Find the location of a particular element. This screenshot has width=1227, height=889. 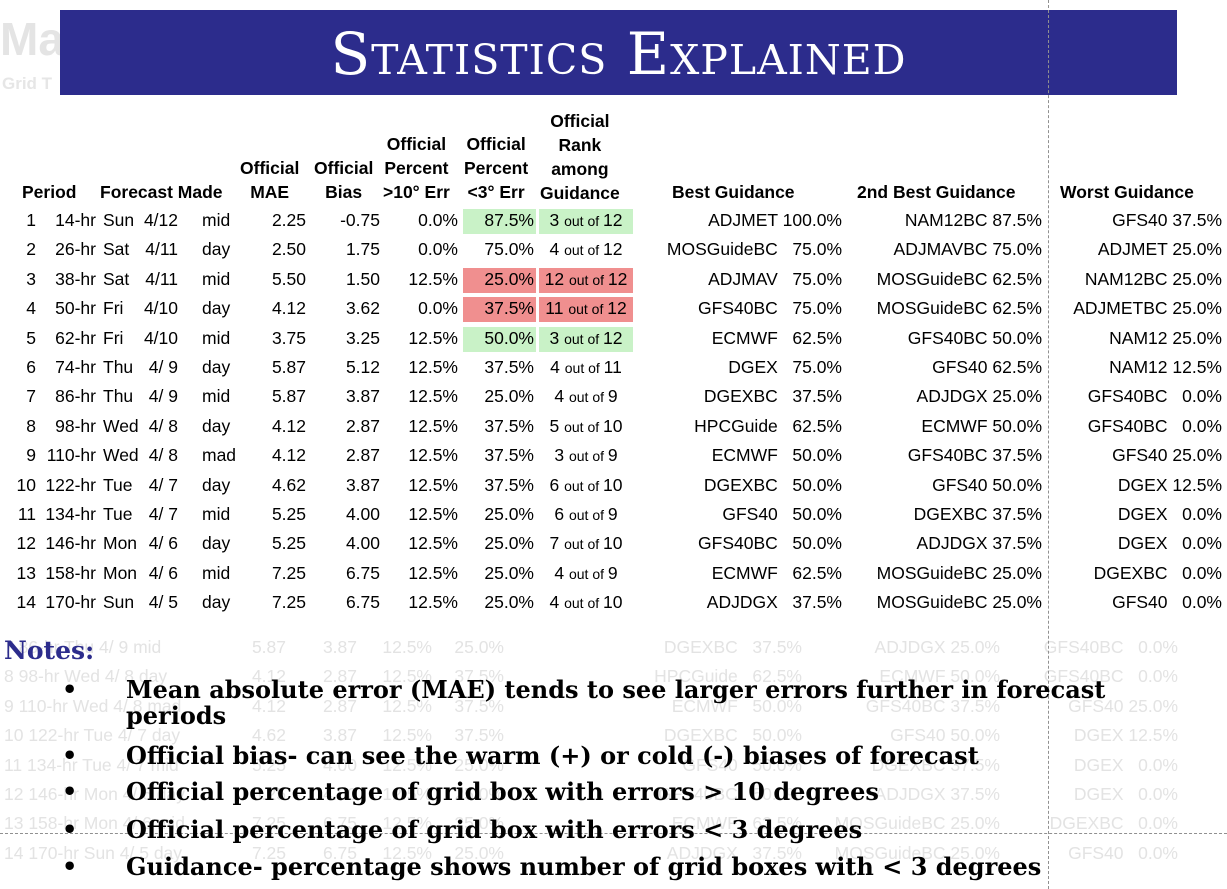

ghost-best: GFS40BC 50.0% is located at coordinates (730, 794).